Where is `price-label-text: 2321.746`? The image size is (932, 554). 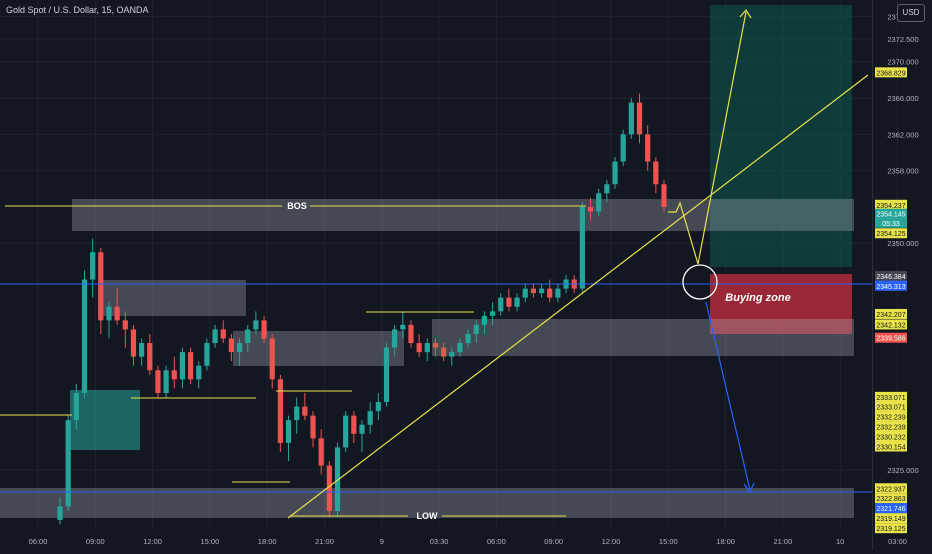 price-label-text: 2321.746 is located at coordinates (890, 509).